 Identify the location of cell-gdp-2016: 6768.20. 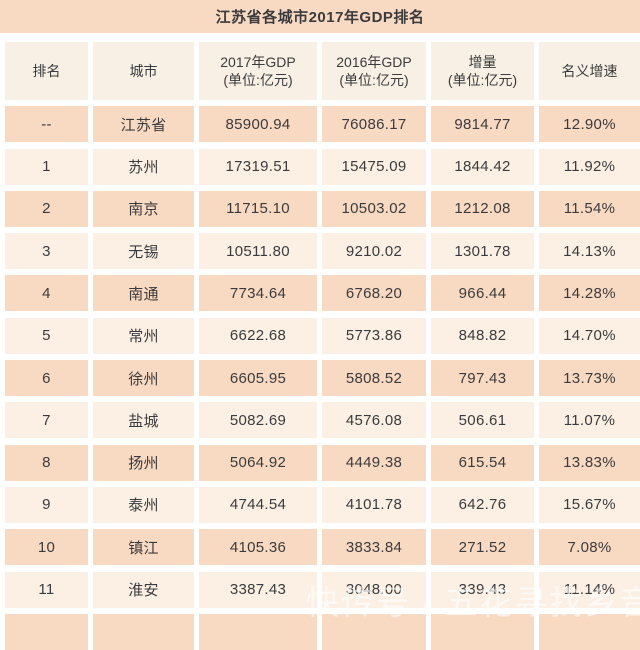
(374, 293).